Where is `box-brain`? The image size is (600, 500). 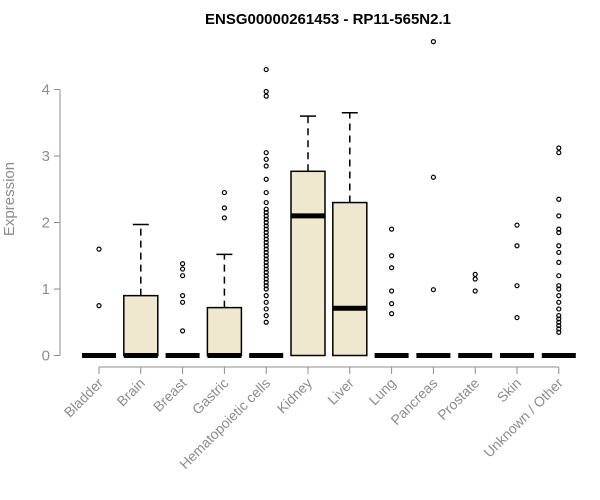 box-brain is located at coordinates (141, 290).